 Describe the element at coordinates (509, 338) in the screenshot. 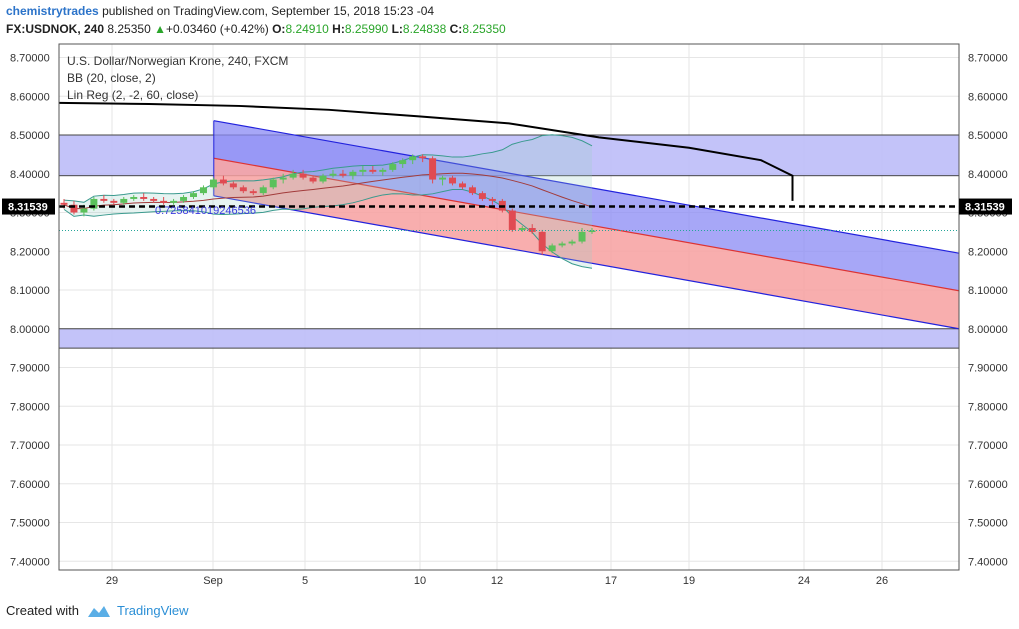

I see `zone-rect` at that location.